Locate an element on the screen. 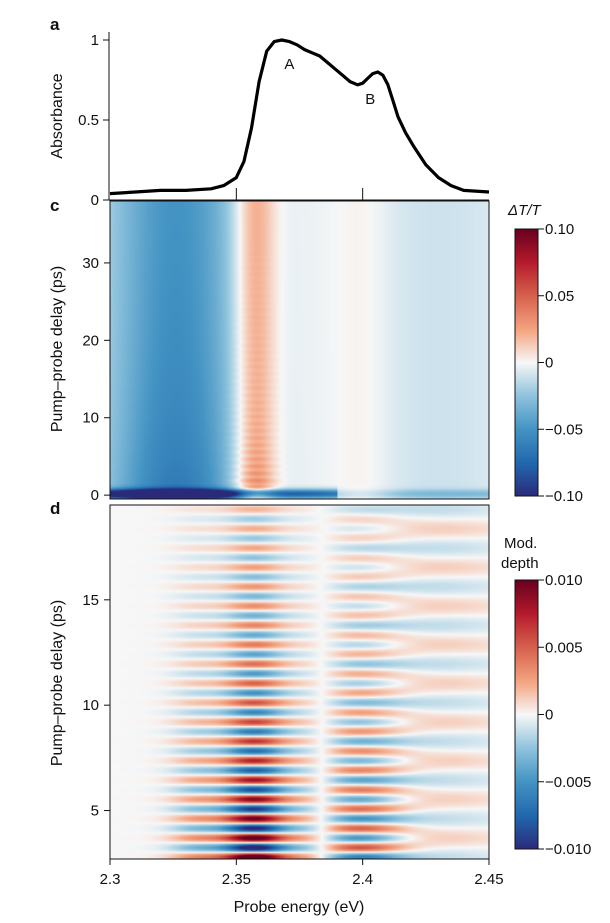  panel-a-ytick-label: 0 is located at coordinates (95, 200).